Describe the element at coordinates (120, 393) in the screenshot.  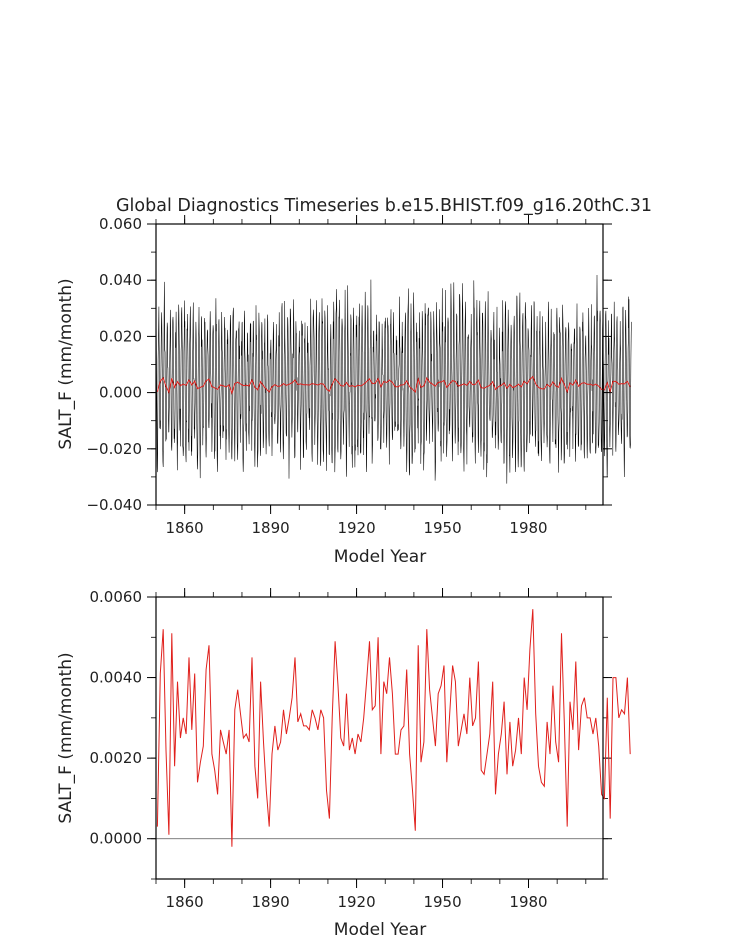
I see `chart0-ytick-label: 0.000` at that location.